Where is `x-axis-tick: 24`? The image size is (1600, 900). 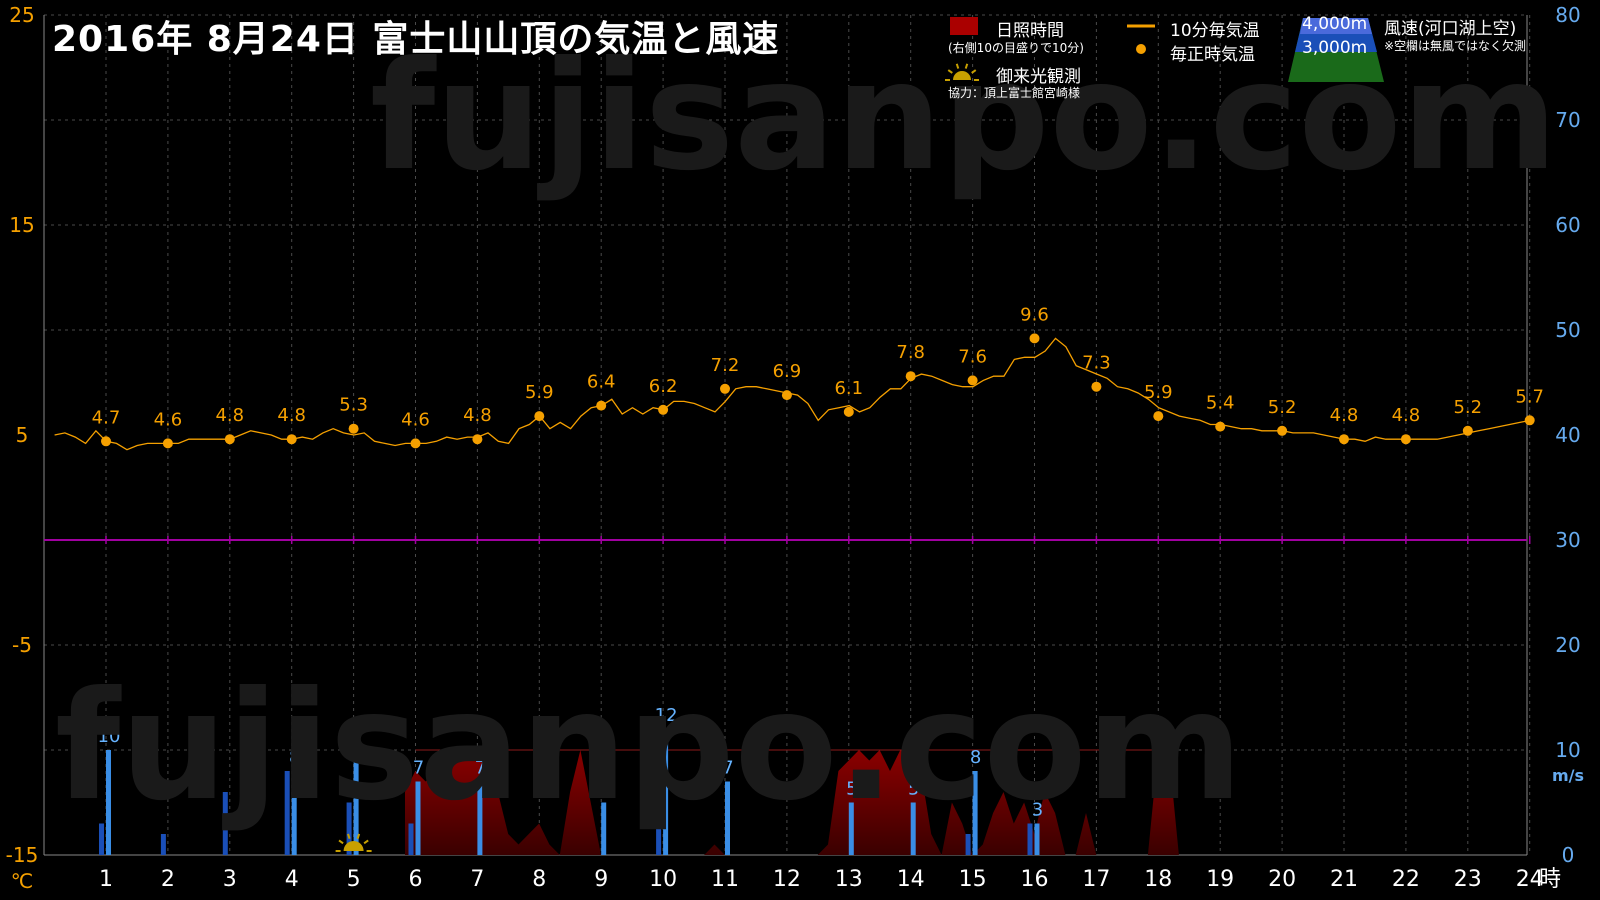
x-axis-tick: 24 is located at coordinates (1530, 879).